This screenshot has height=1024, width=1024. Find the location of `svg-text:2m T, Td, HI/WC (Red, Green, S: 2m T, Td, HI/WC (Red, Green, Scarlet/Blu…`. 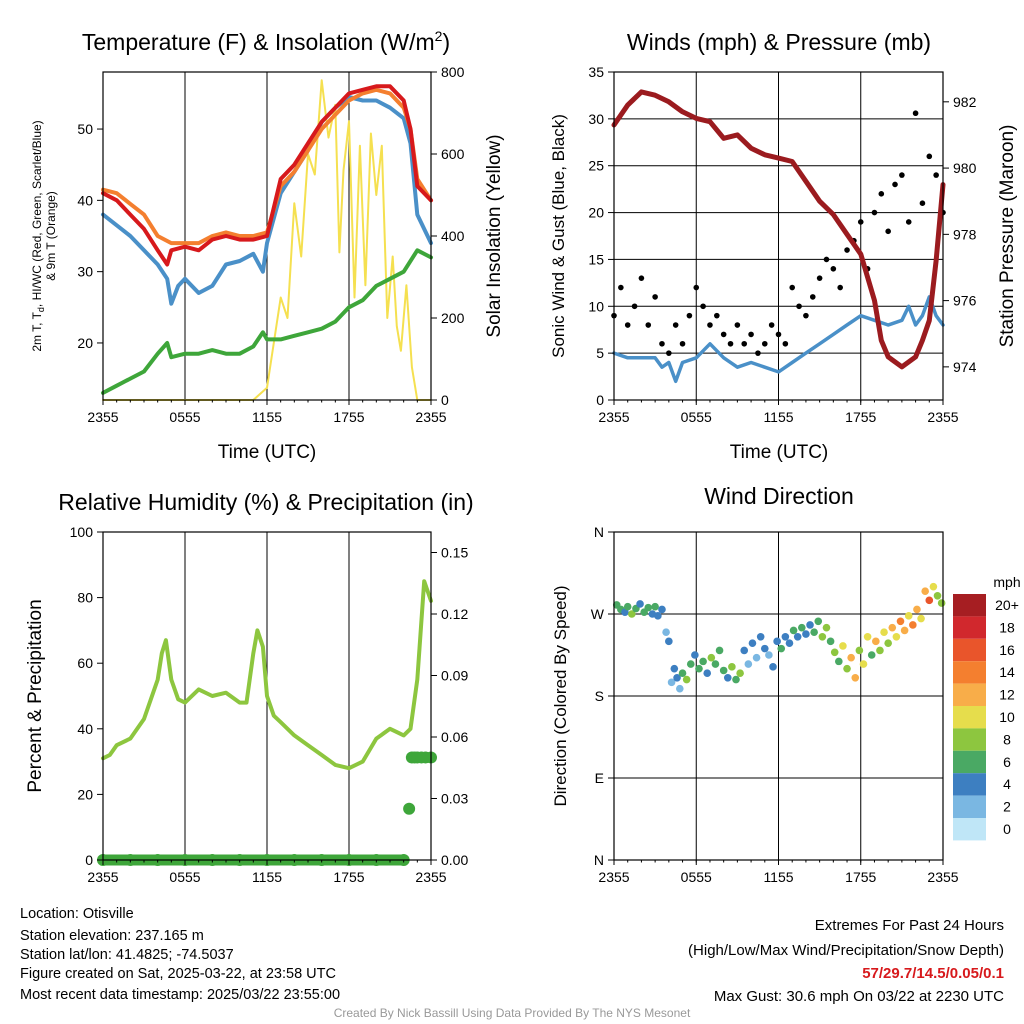

svg-text:2m T, Td, HI/WC (Red, Green, S: 2m T, Td, HI/WC (Red, Green, Scarlet/Blu… is located at coordinates (38, 235).